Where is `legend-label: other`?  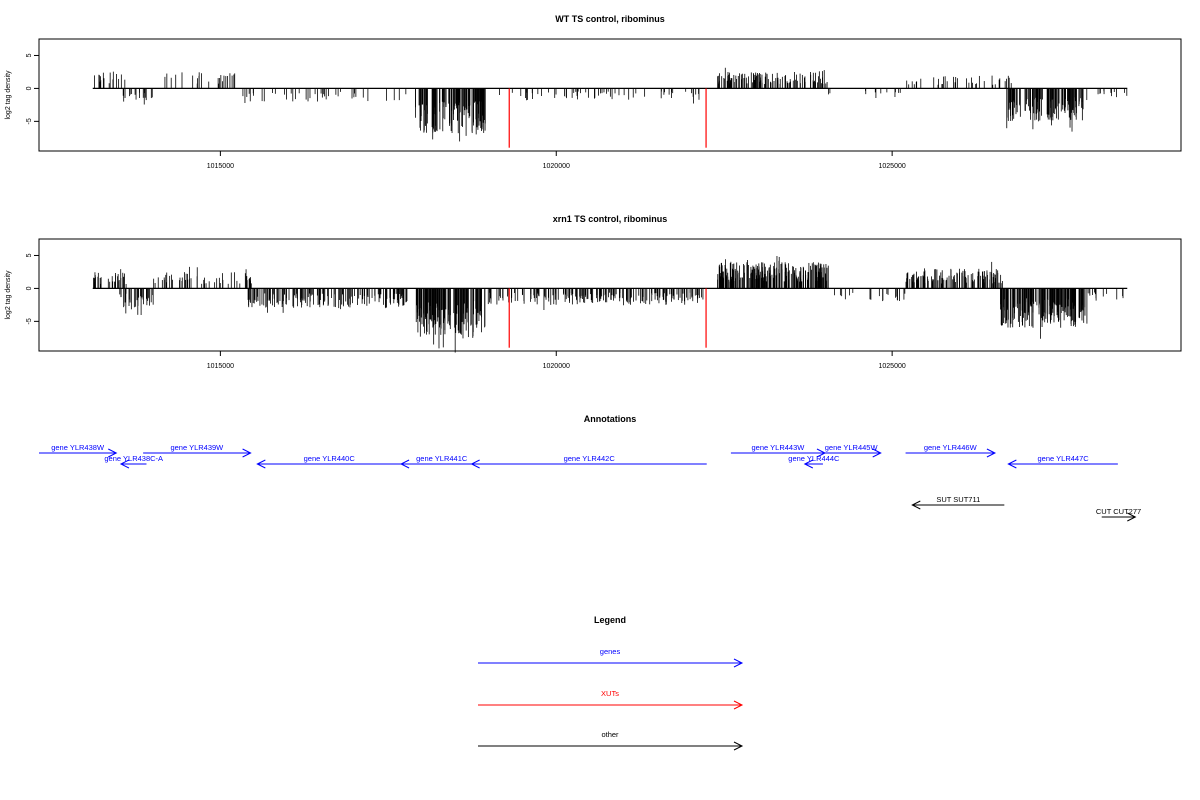 legend-label: other is located at coordinates (610, 734).